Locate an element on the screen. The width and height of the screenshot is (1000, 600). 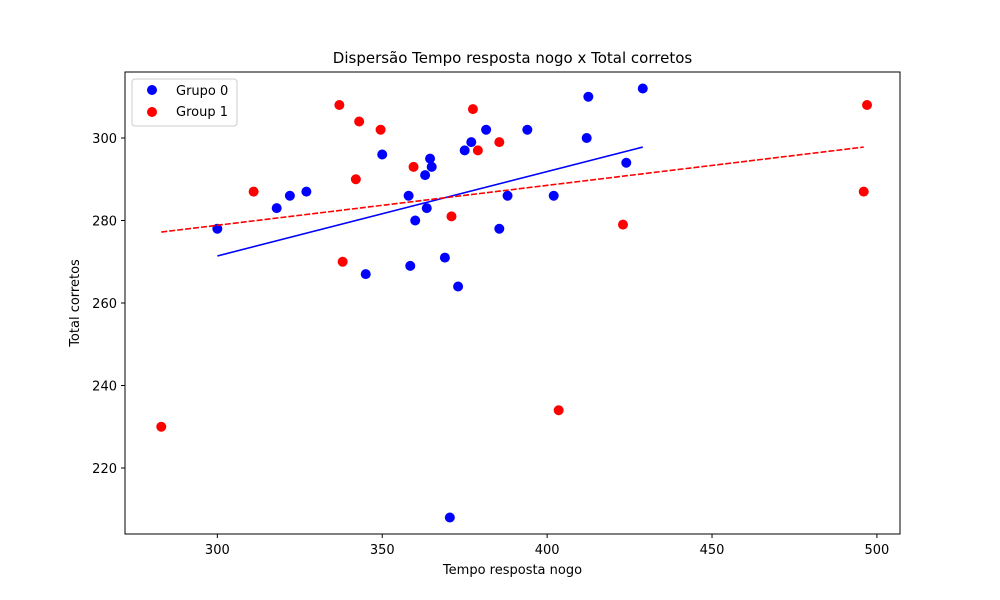
legend-label-group-1: Group 1 is located at coordinates (202, 112).